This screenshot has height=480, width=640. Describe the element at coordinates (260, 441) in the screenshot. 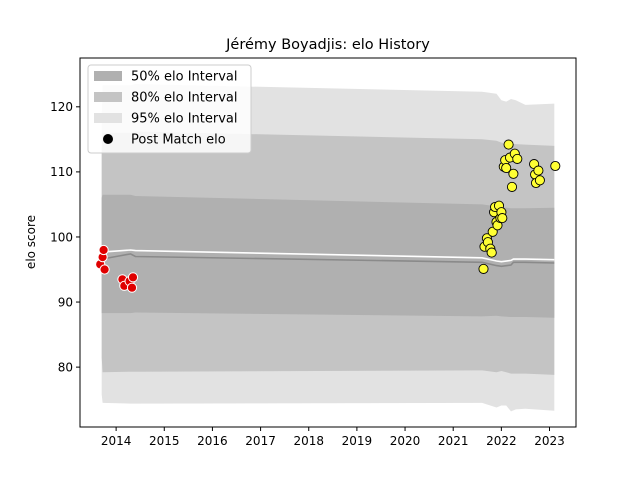

I see `x-tick-label: 2017` at that location.